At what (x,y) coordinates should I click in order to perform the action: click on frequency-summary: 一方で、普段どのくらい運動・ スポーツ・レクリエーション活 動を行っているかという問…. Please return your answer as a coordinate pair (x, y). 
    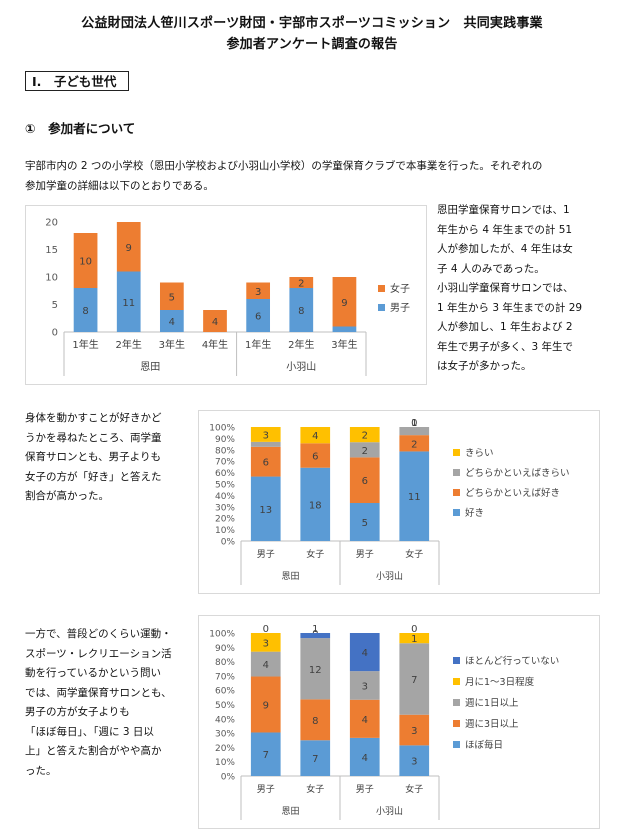
    Looking at the image, I should click on (107, 703).